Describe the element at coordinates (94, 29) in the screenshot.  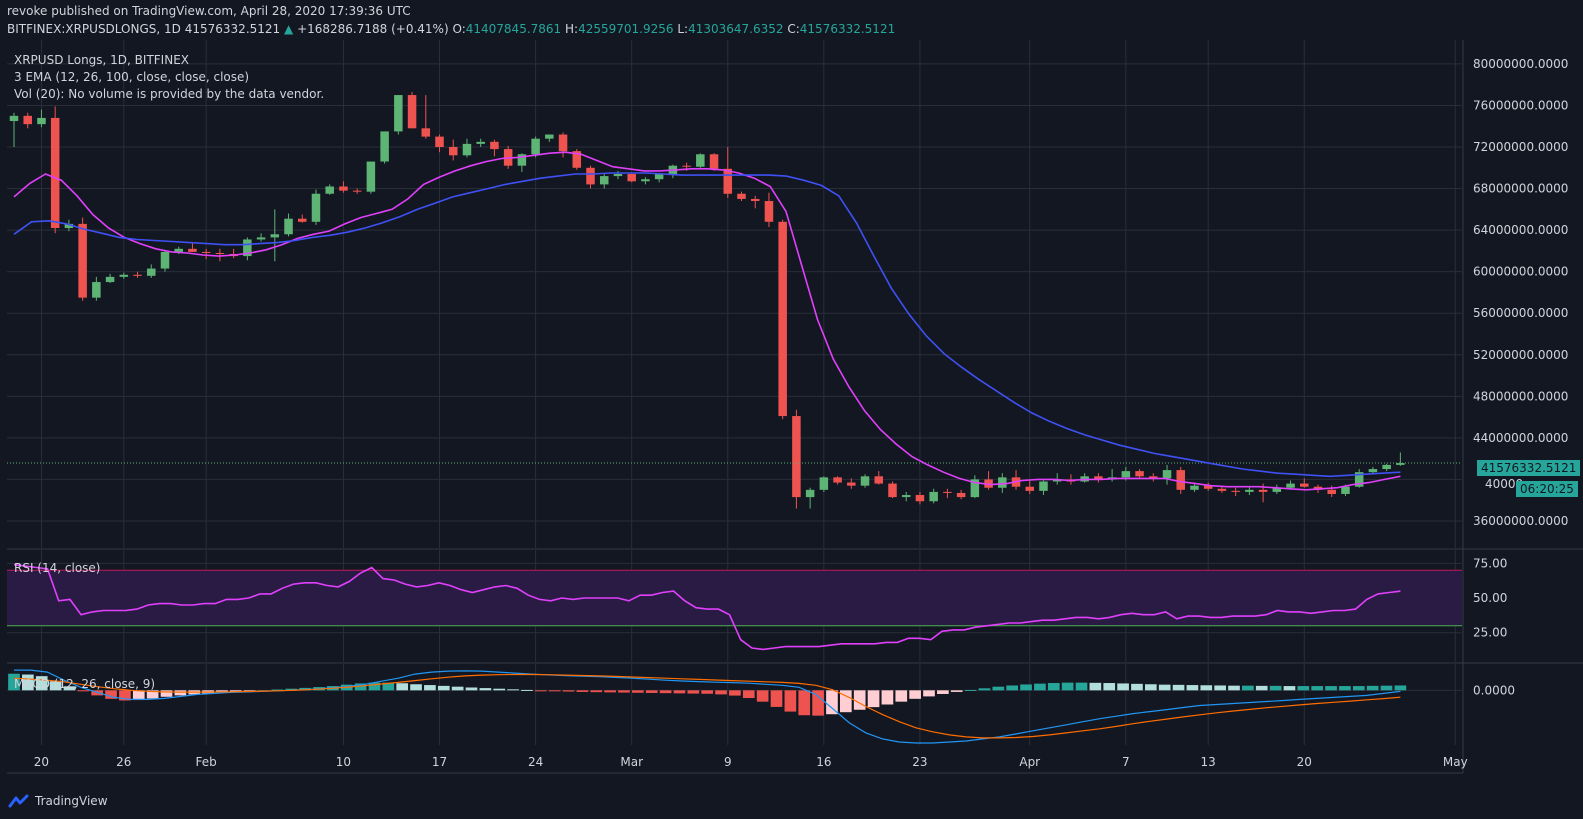
I see `symbol: BITFINEX:XRPUSDLONGS, 1D` at that location.